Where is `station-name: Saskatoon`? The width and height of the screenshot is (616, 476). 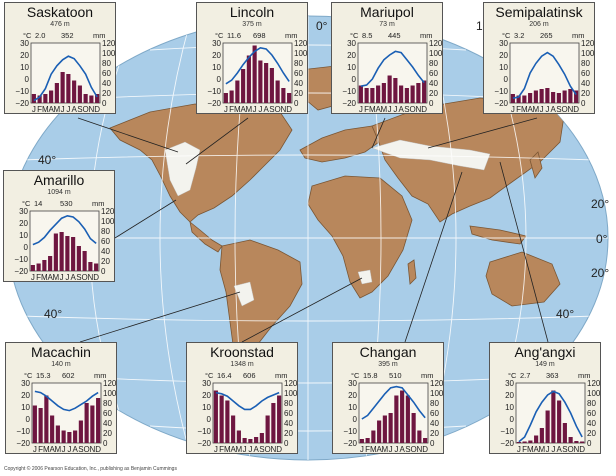 station-name: Saskatoon is located at coordinates (60, 12).